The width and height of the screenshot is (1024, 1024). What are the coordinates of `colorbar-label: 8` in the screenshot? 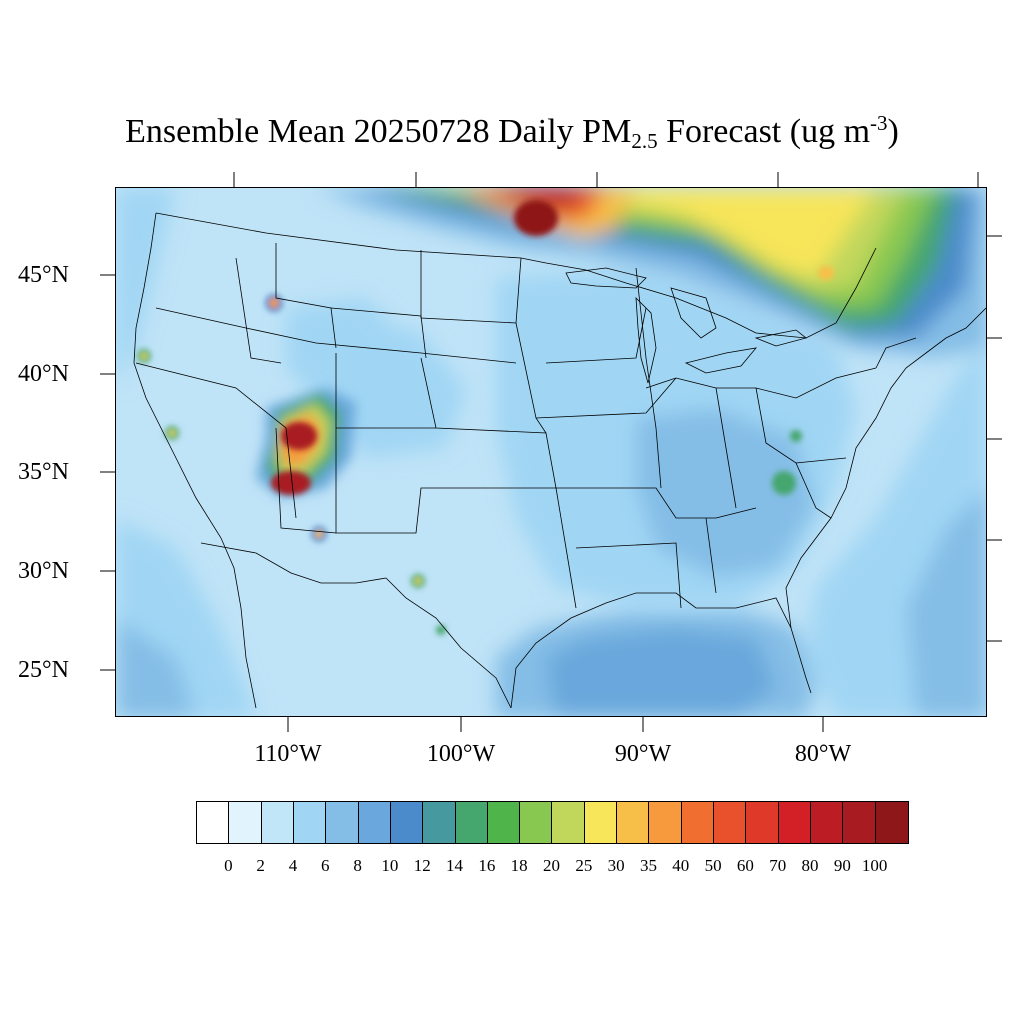 It's located at (357, 865).